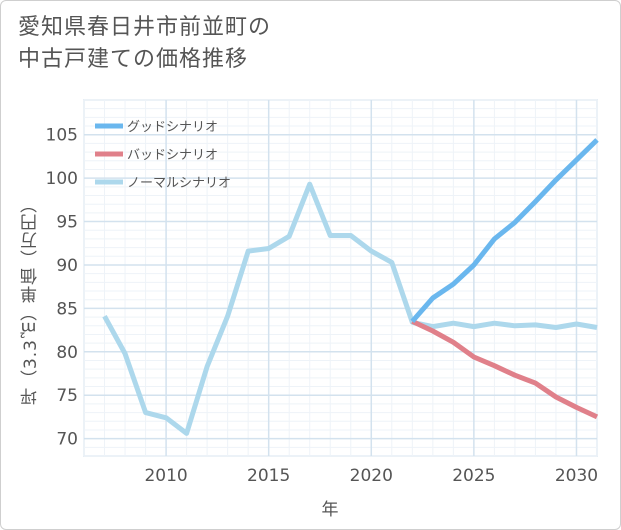 Image resolution: width=621 pixels, height=530 pixels. I want to click on y-tick-label-95: 95, so click(67, 223).